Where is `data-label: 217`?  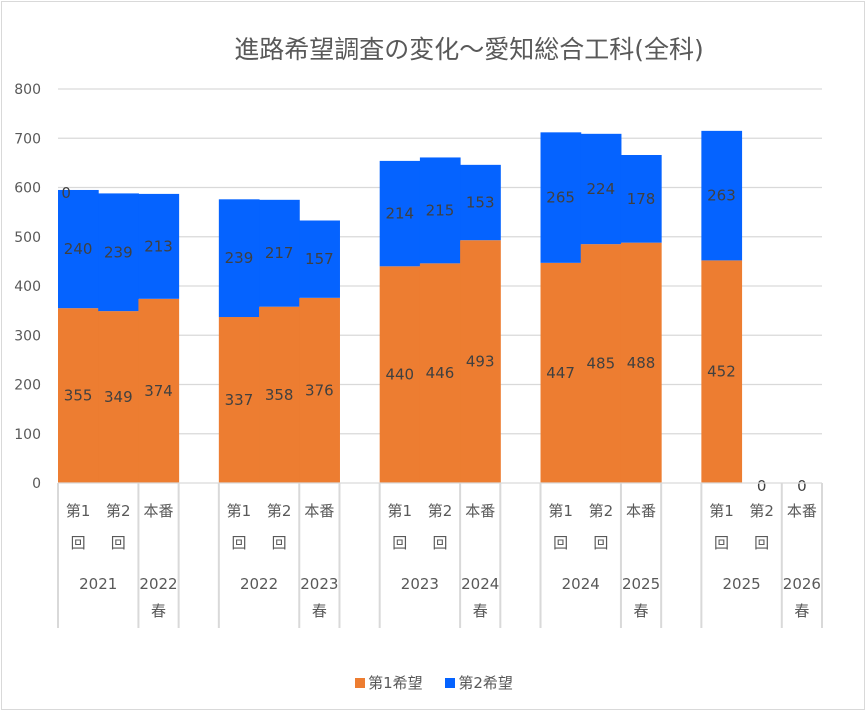 data-label: 217 is located at coordinates (279, 253).